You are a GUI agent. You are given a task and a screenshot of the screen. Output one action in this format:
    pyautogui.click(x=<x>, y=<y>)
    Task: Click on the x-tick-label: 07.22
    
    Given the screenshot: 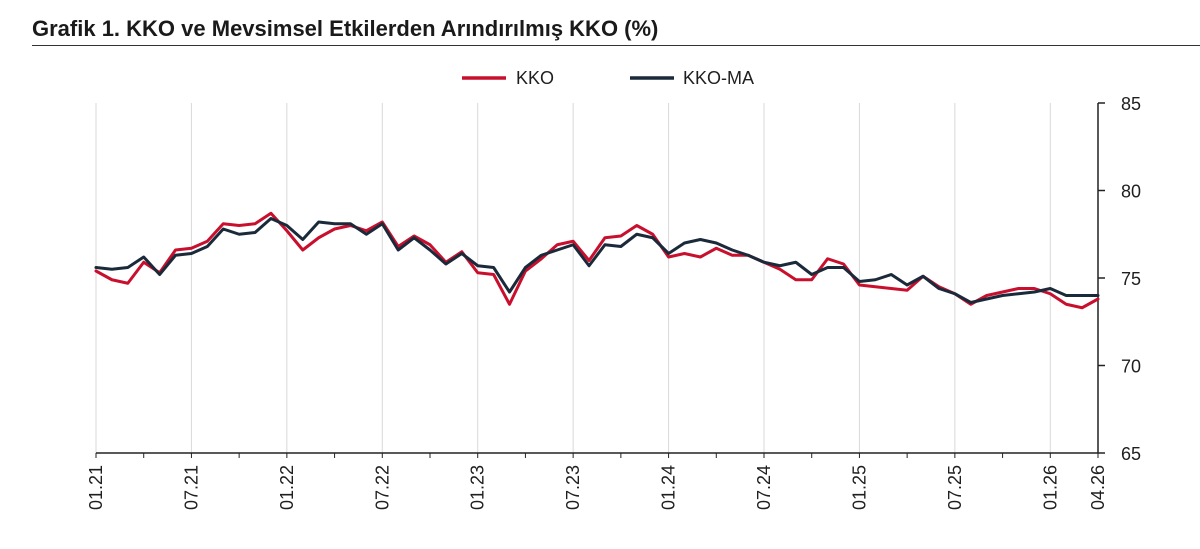 What is the action you would take?
    pyautogui.click(x=382, y=487)
    